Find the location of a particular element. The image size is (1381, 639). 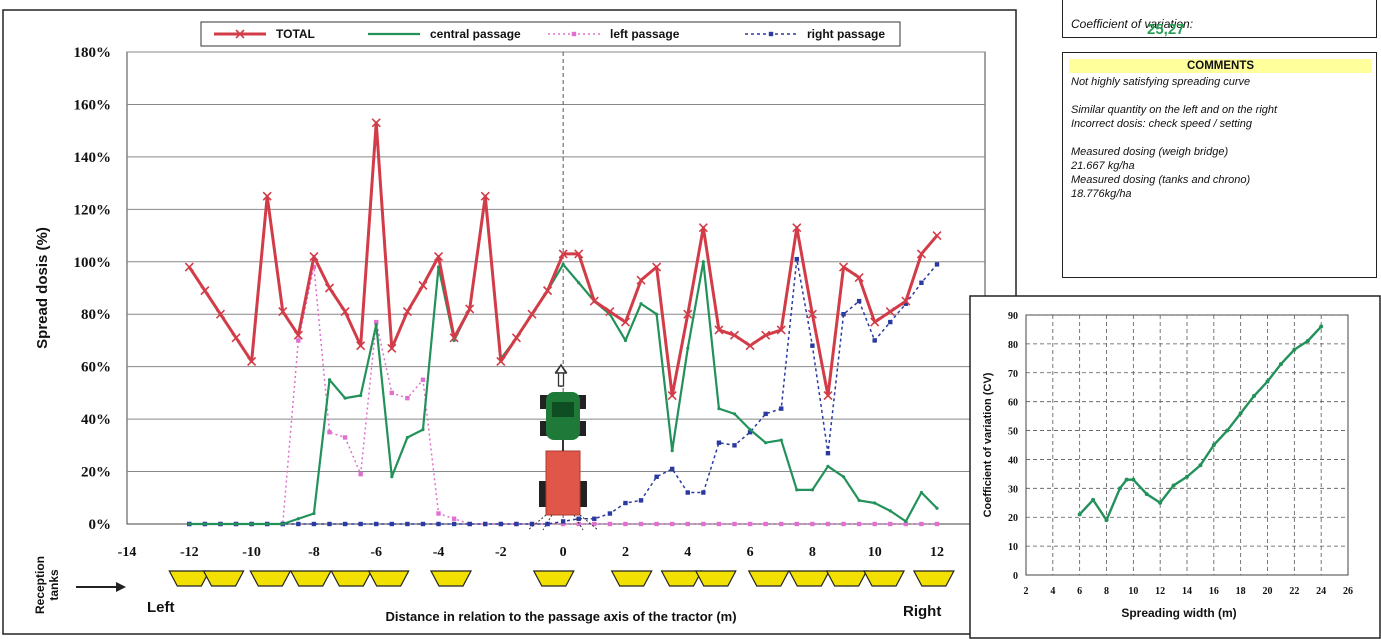

cv-y-tick-label: 70 is located at coordinates (1013, 374).